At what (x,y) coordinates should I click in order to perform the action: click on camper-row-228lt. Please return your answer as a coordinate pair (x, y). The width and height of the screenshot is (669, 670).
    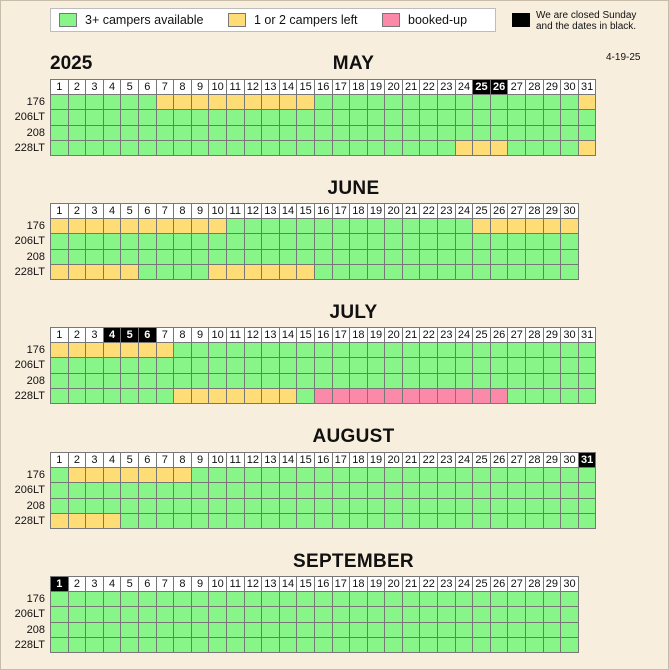
    Looking at the image, I should click on (323, 395).